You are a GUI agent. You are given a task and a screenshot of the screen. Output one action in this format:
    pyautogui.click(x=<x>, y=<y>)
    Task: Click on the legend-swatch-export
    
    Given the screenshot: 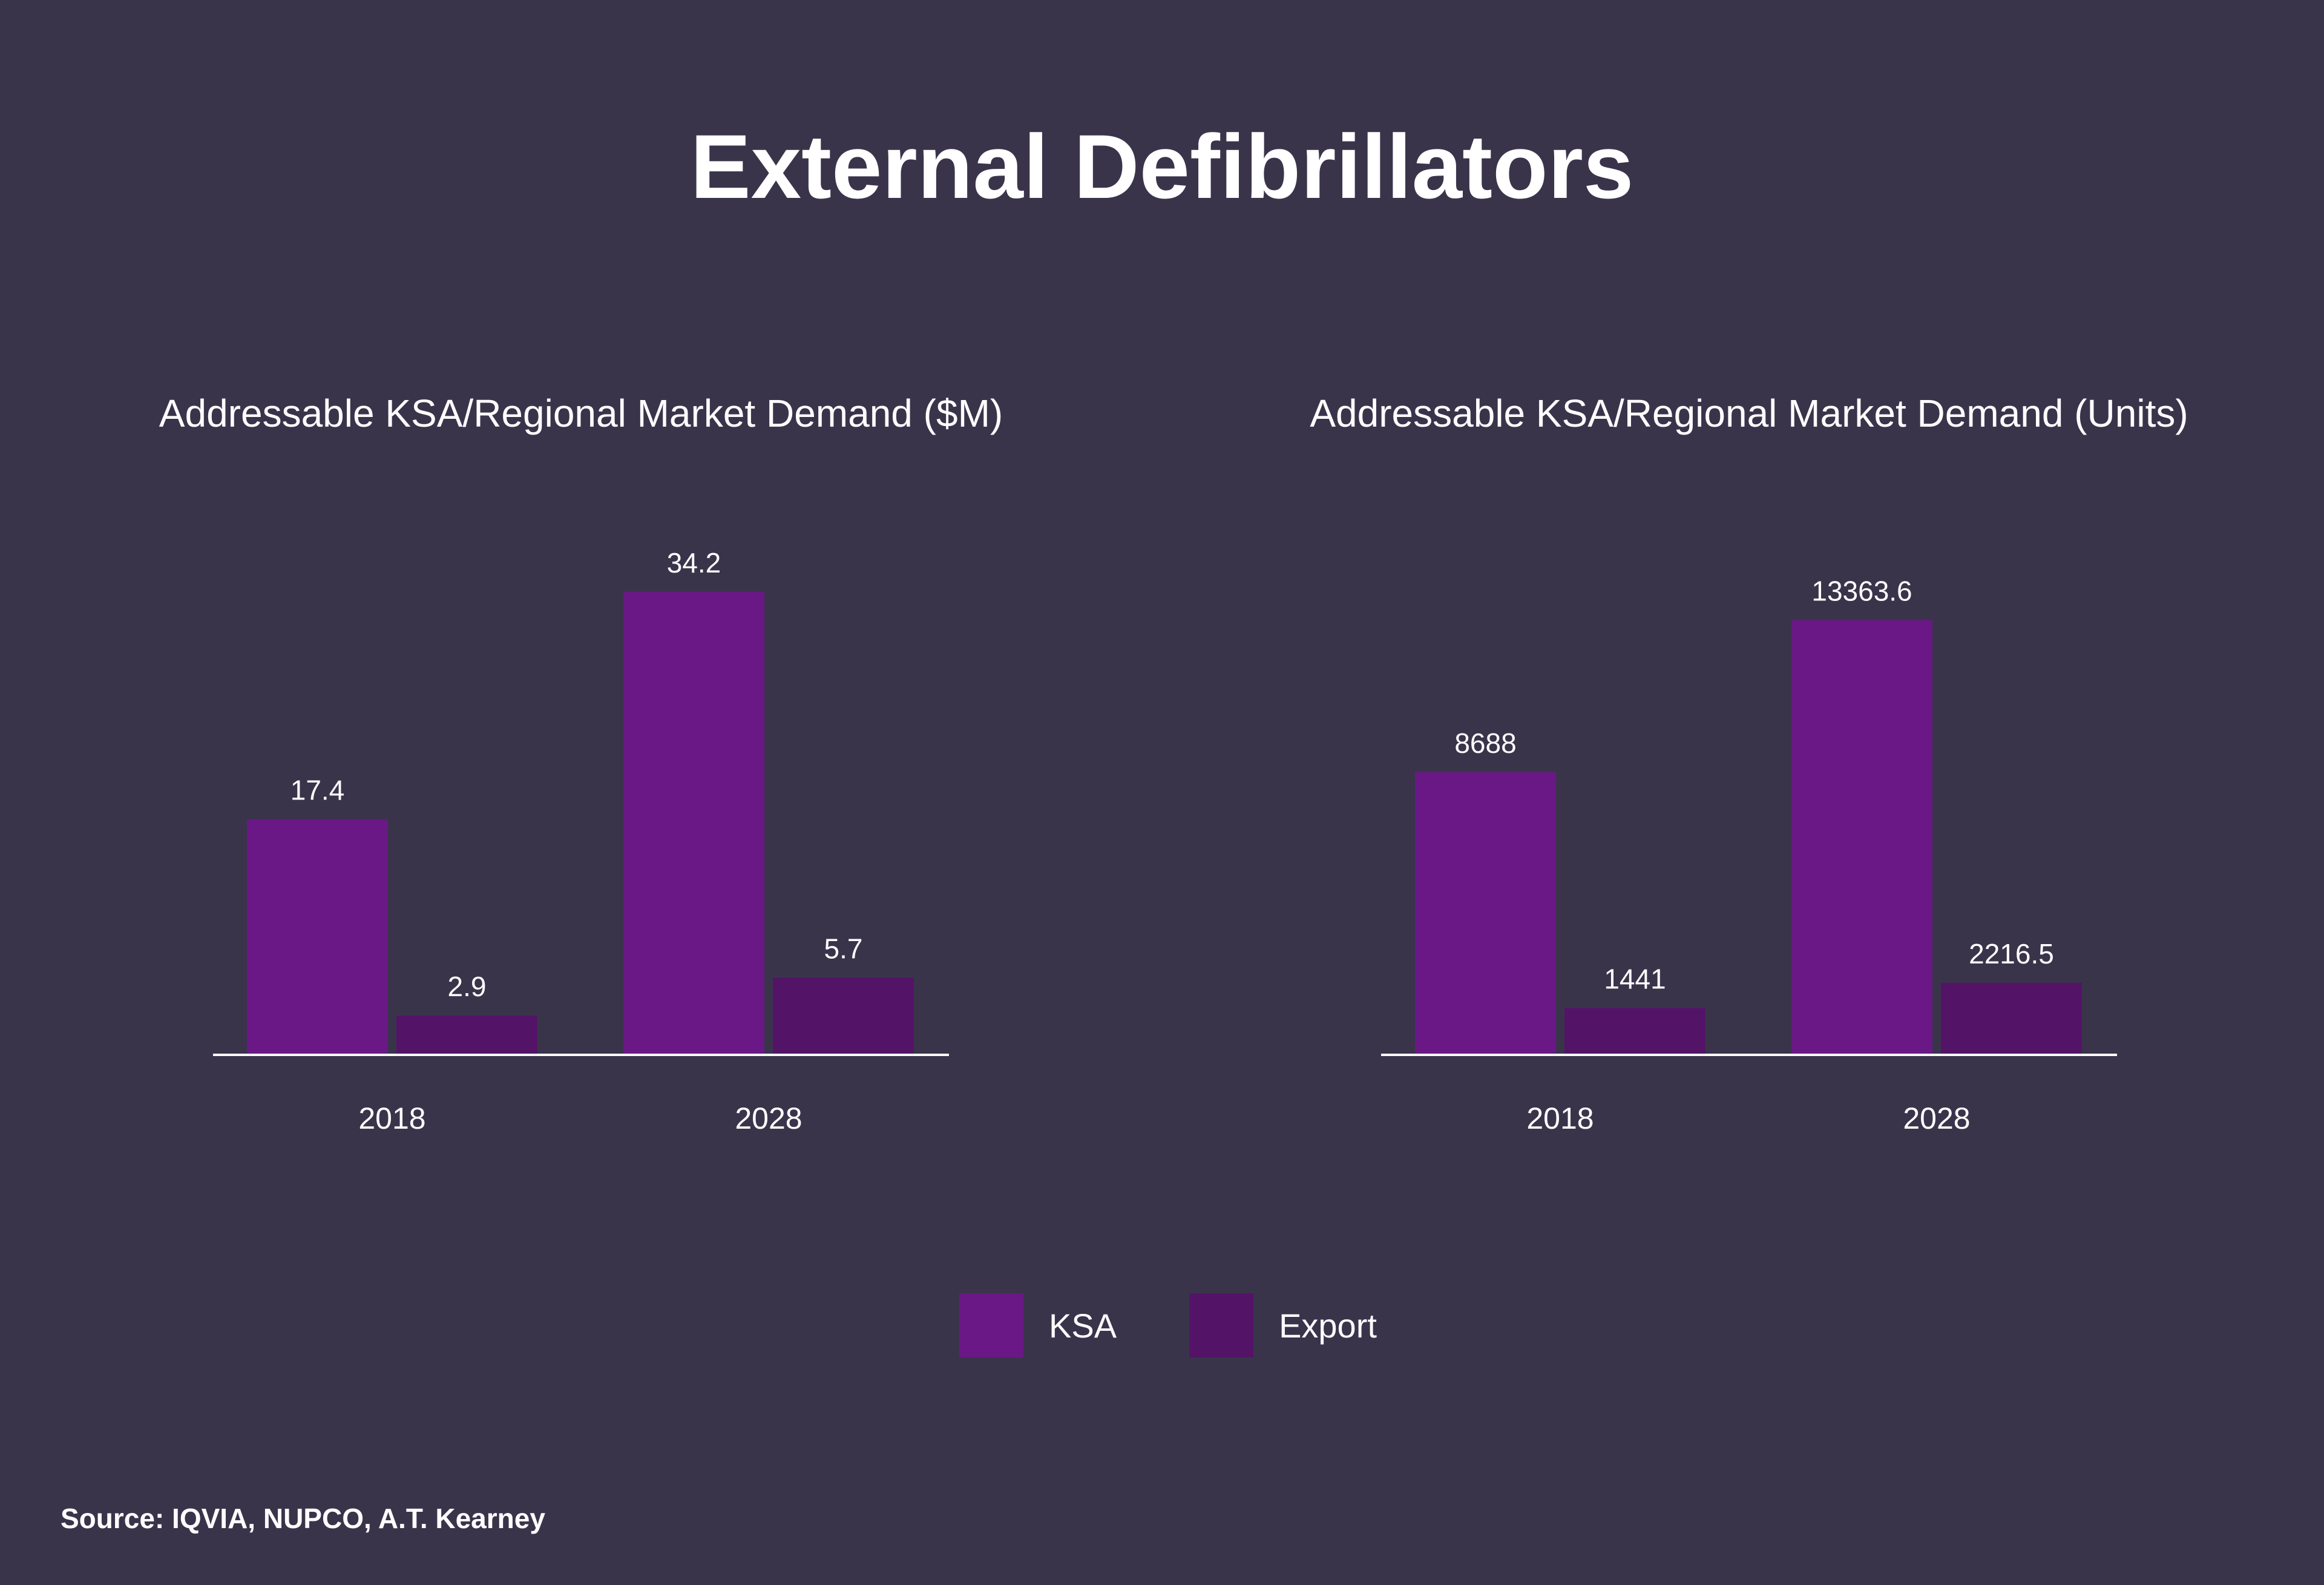 What is the action you would take?
    pyautogui.click(x=1221, y=1325)
    